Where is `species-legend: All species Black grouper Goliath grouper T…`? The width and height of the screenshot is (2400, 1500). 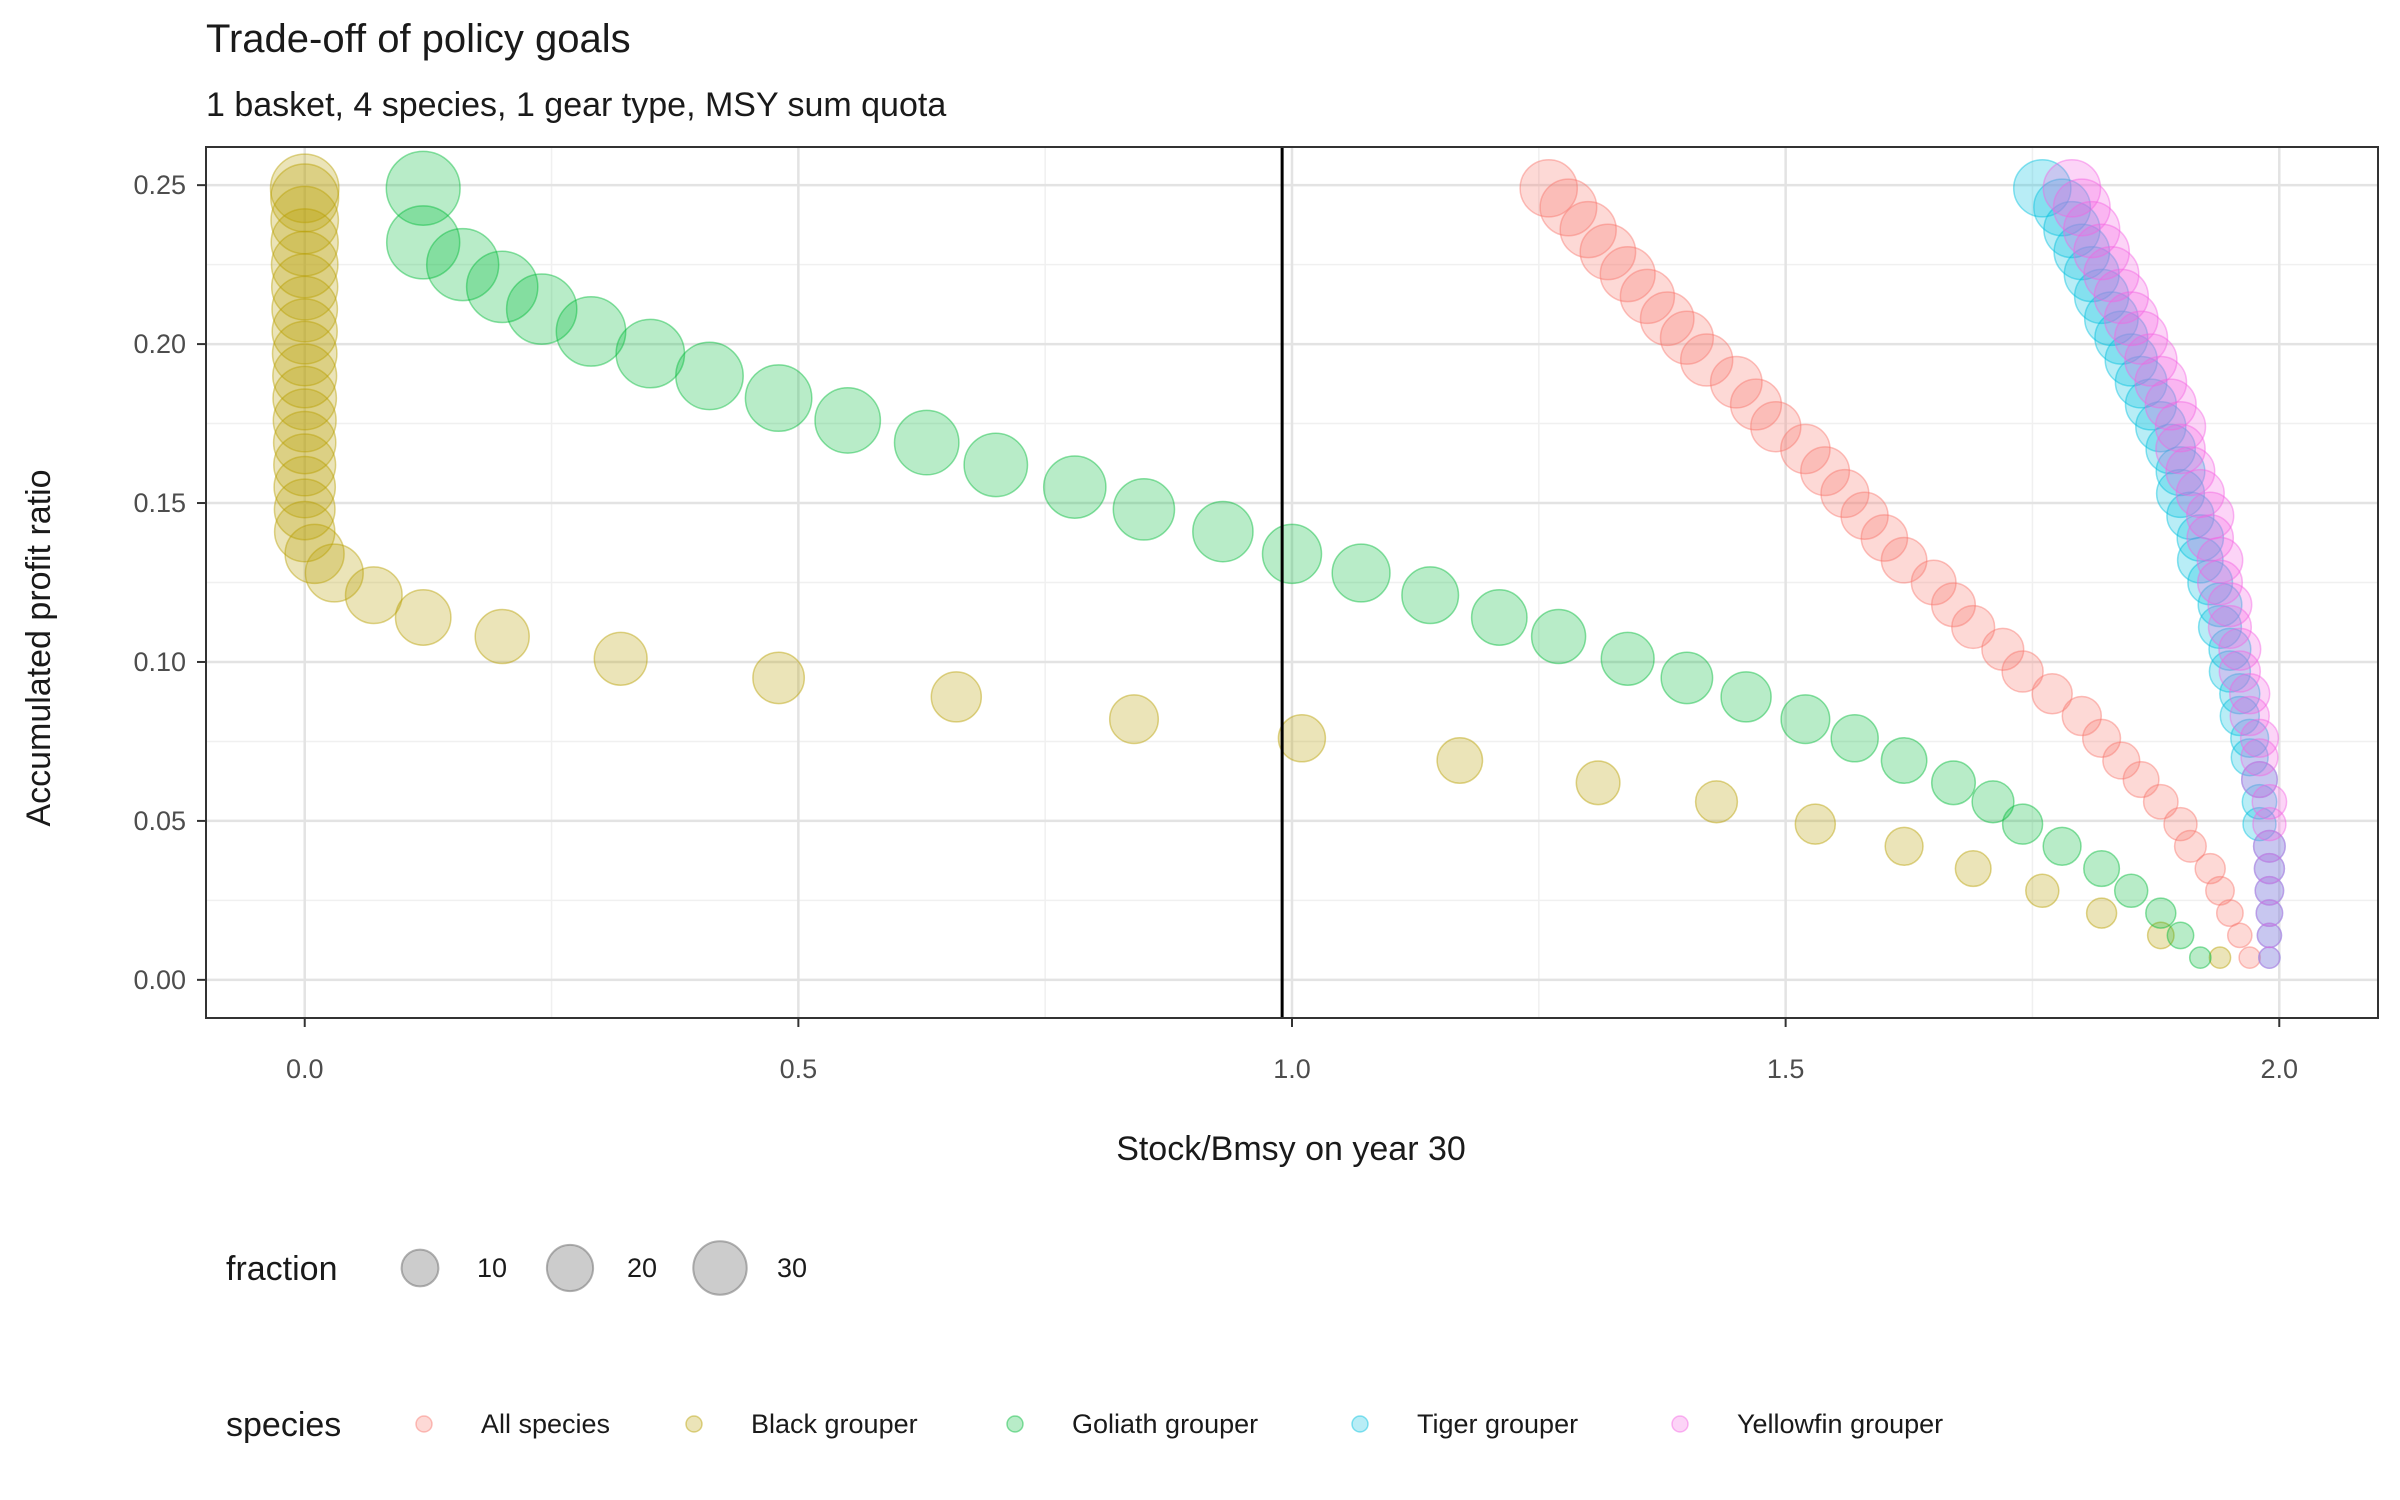 species-legend: All species Black grouper Goliath grouper T… is located at coordinates (1179, 1424).